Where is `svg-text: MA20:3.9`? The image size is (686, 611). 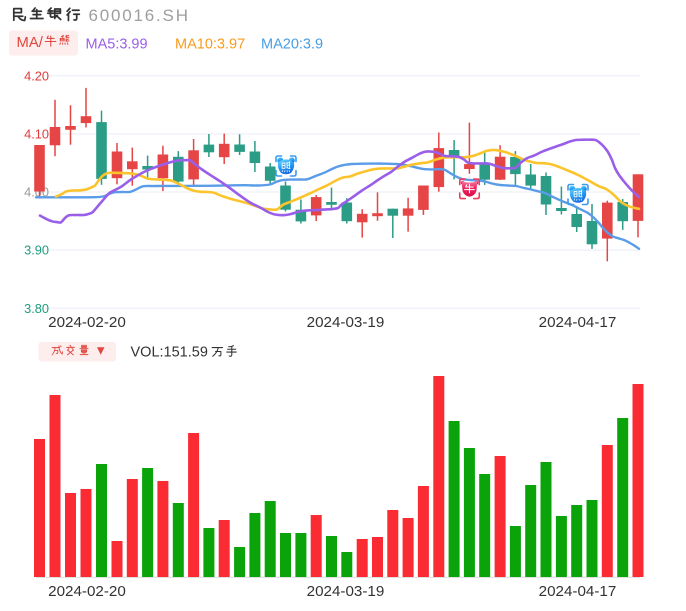
svg-text: MA20:3.9 is located at coordinates (292, 45).